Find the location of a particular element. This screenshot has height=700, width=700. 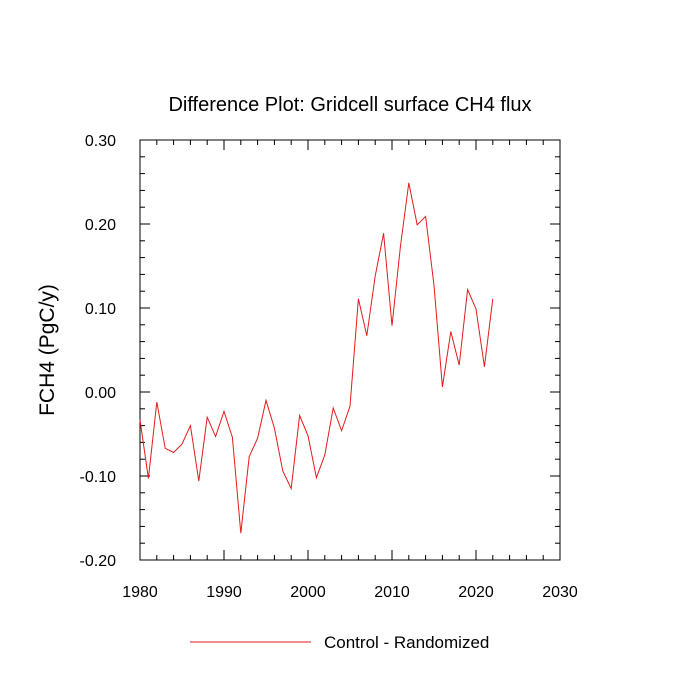

legend-label: Control - Randomized is located at coordinates (406, 642).